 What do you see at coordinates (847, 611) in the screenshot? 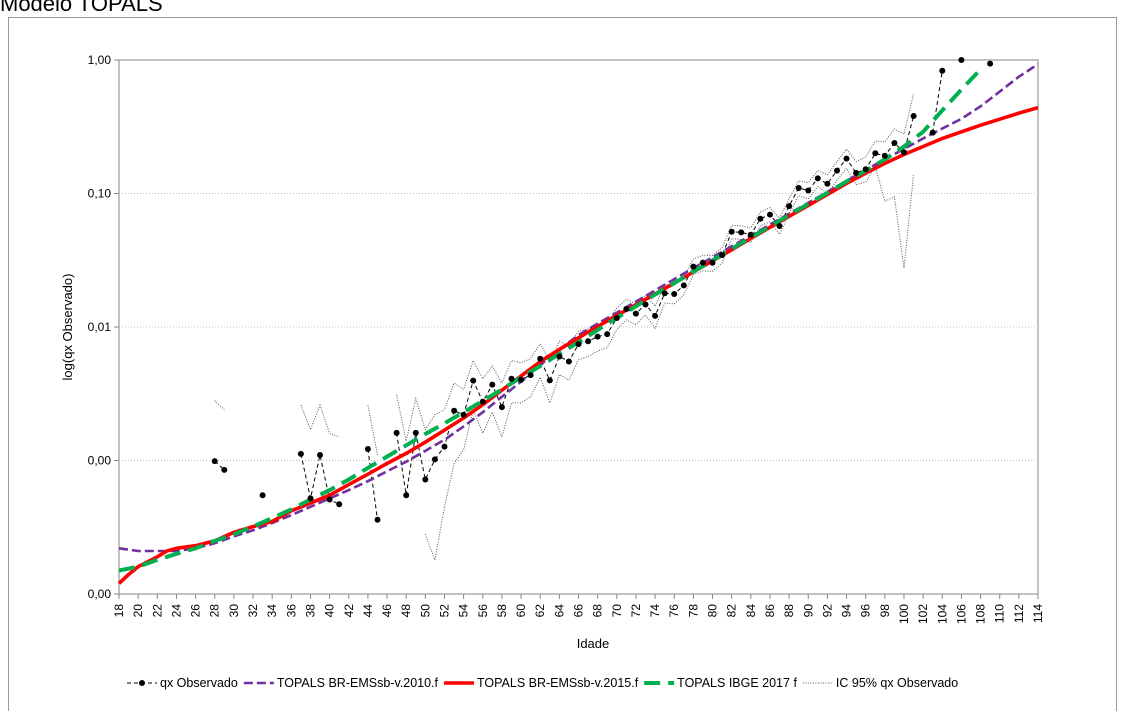
I see `x-tick-label: 94` at bounding box center [847, 611].